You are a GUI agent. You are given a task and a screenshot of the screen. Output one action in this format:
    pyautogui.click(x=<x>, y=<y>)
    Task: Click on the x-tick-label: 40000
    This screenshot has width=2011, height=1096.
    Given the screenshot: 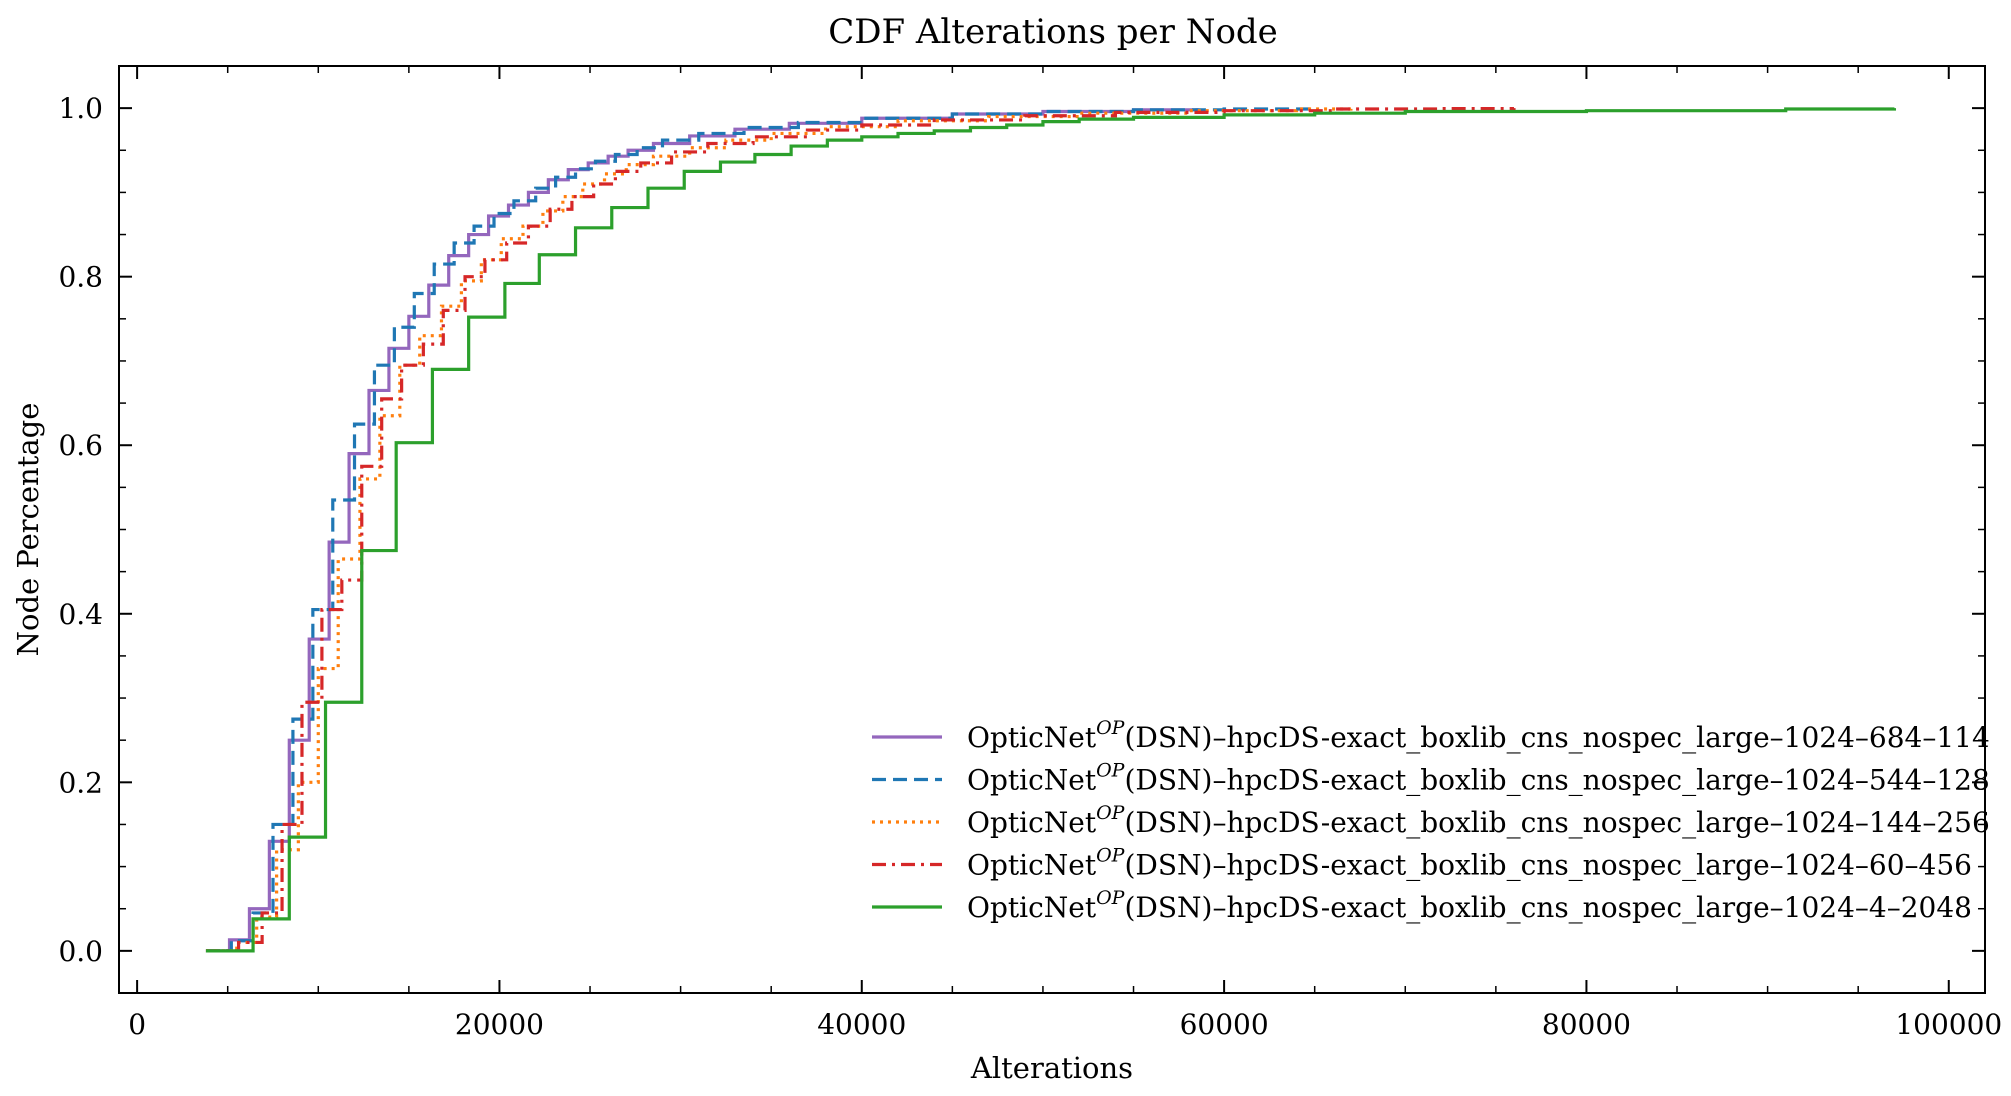 What is the action you would take?
    pyautogui.click(x=861, y=1024)
    